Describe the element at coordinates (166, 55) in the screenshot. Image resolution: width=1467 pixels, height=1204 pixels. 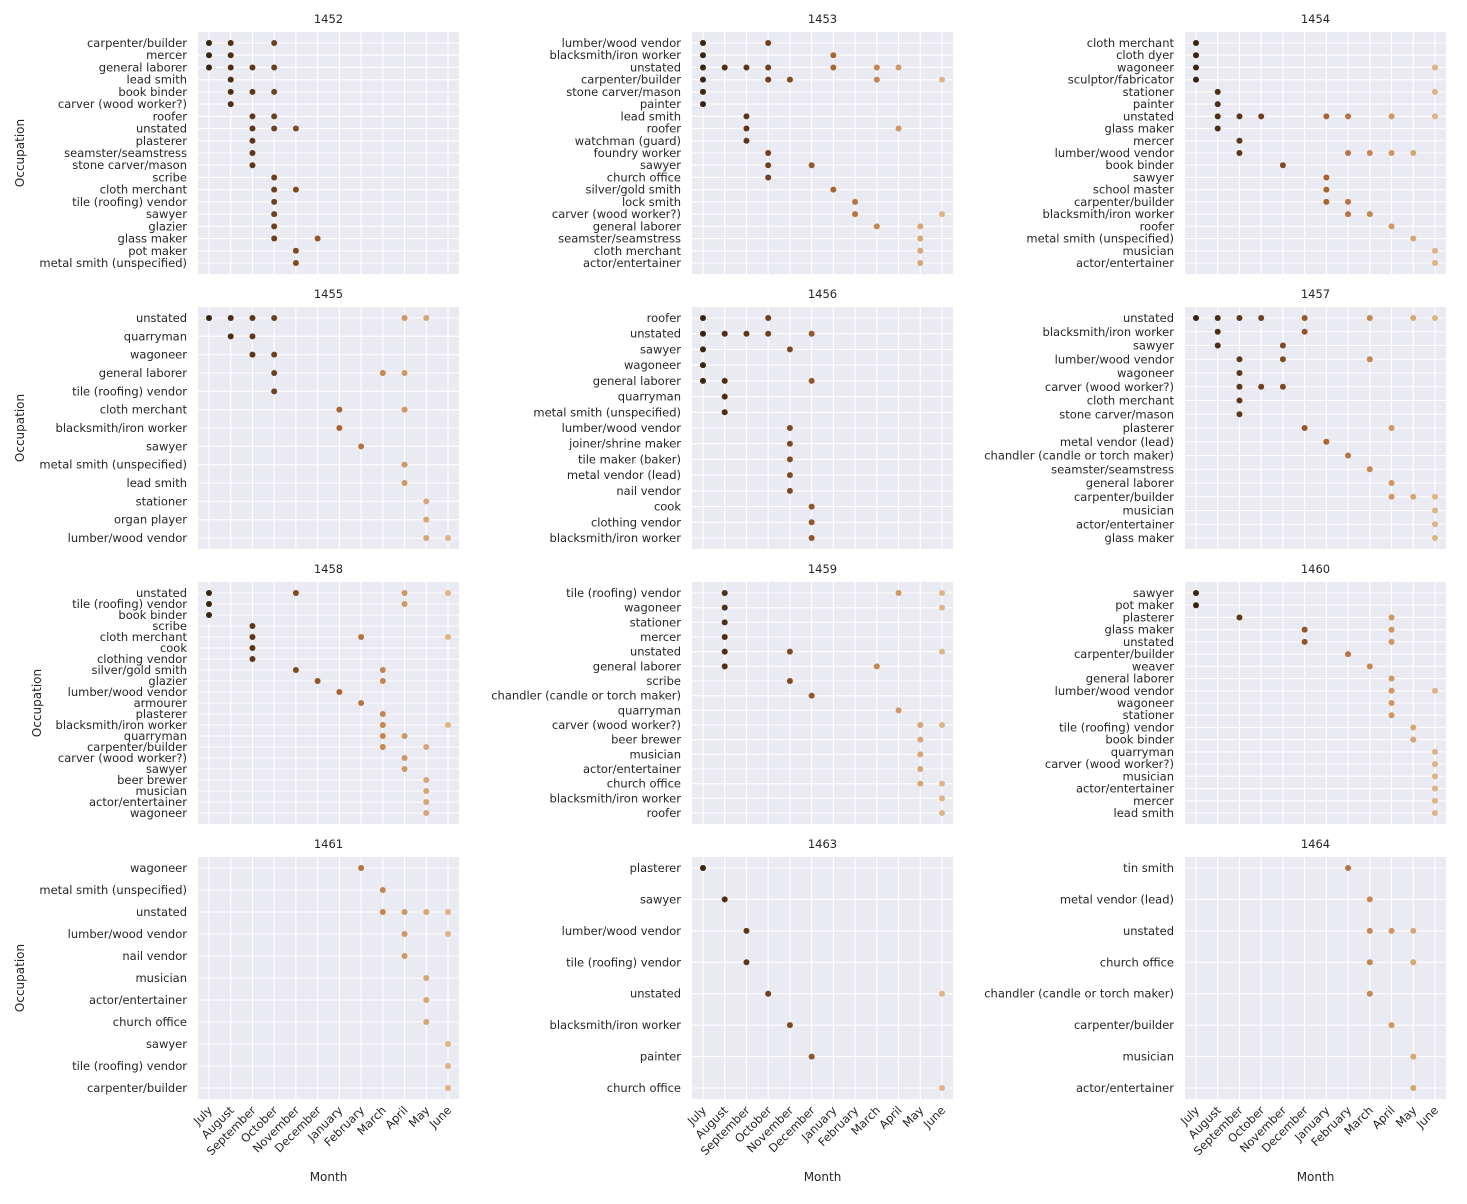
I see `y-tick-label: mercer` at that location.